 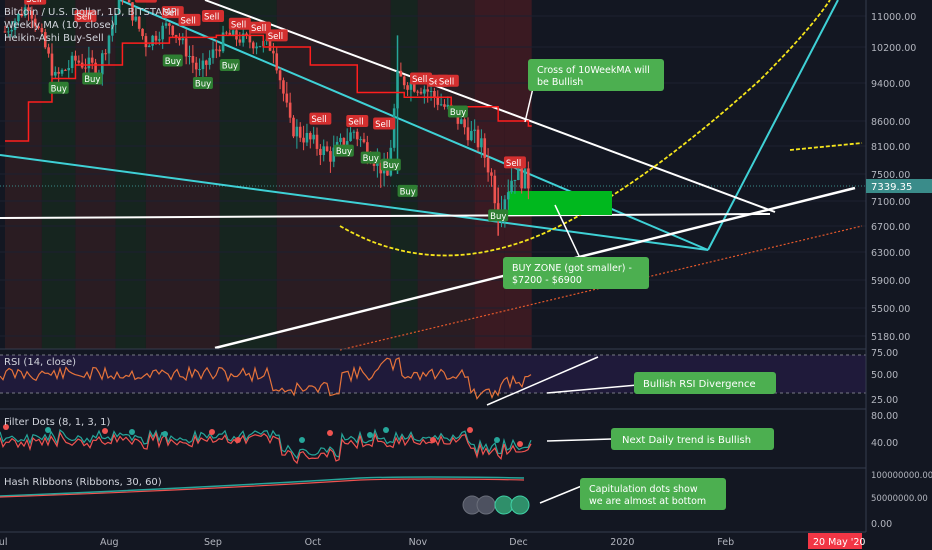 What do you see at coordinates (622, 542) in the screenshot?
I see `time-tick: 2020` at bounding box center [622, 542].